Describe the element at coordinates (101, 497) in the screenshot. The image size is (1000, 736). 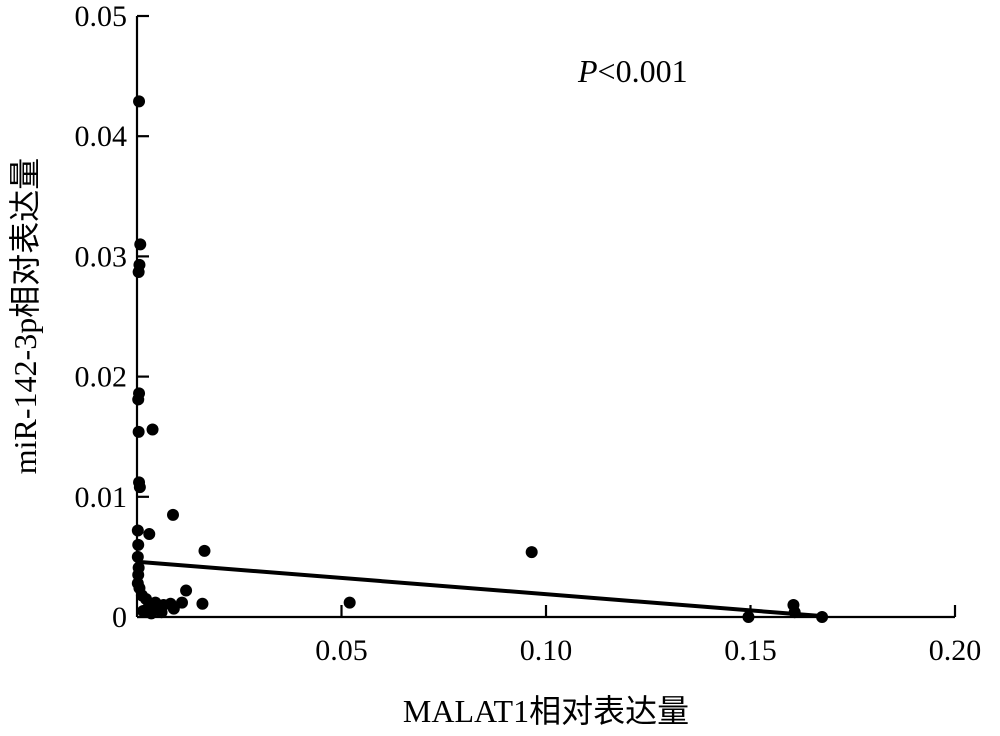
I see `y-tick-label: 0.01` at that location.